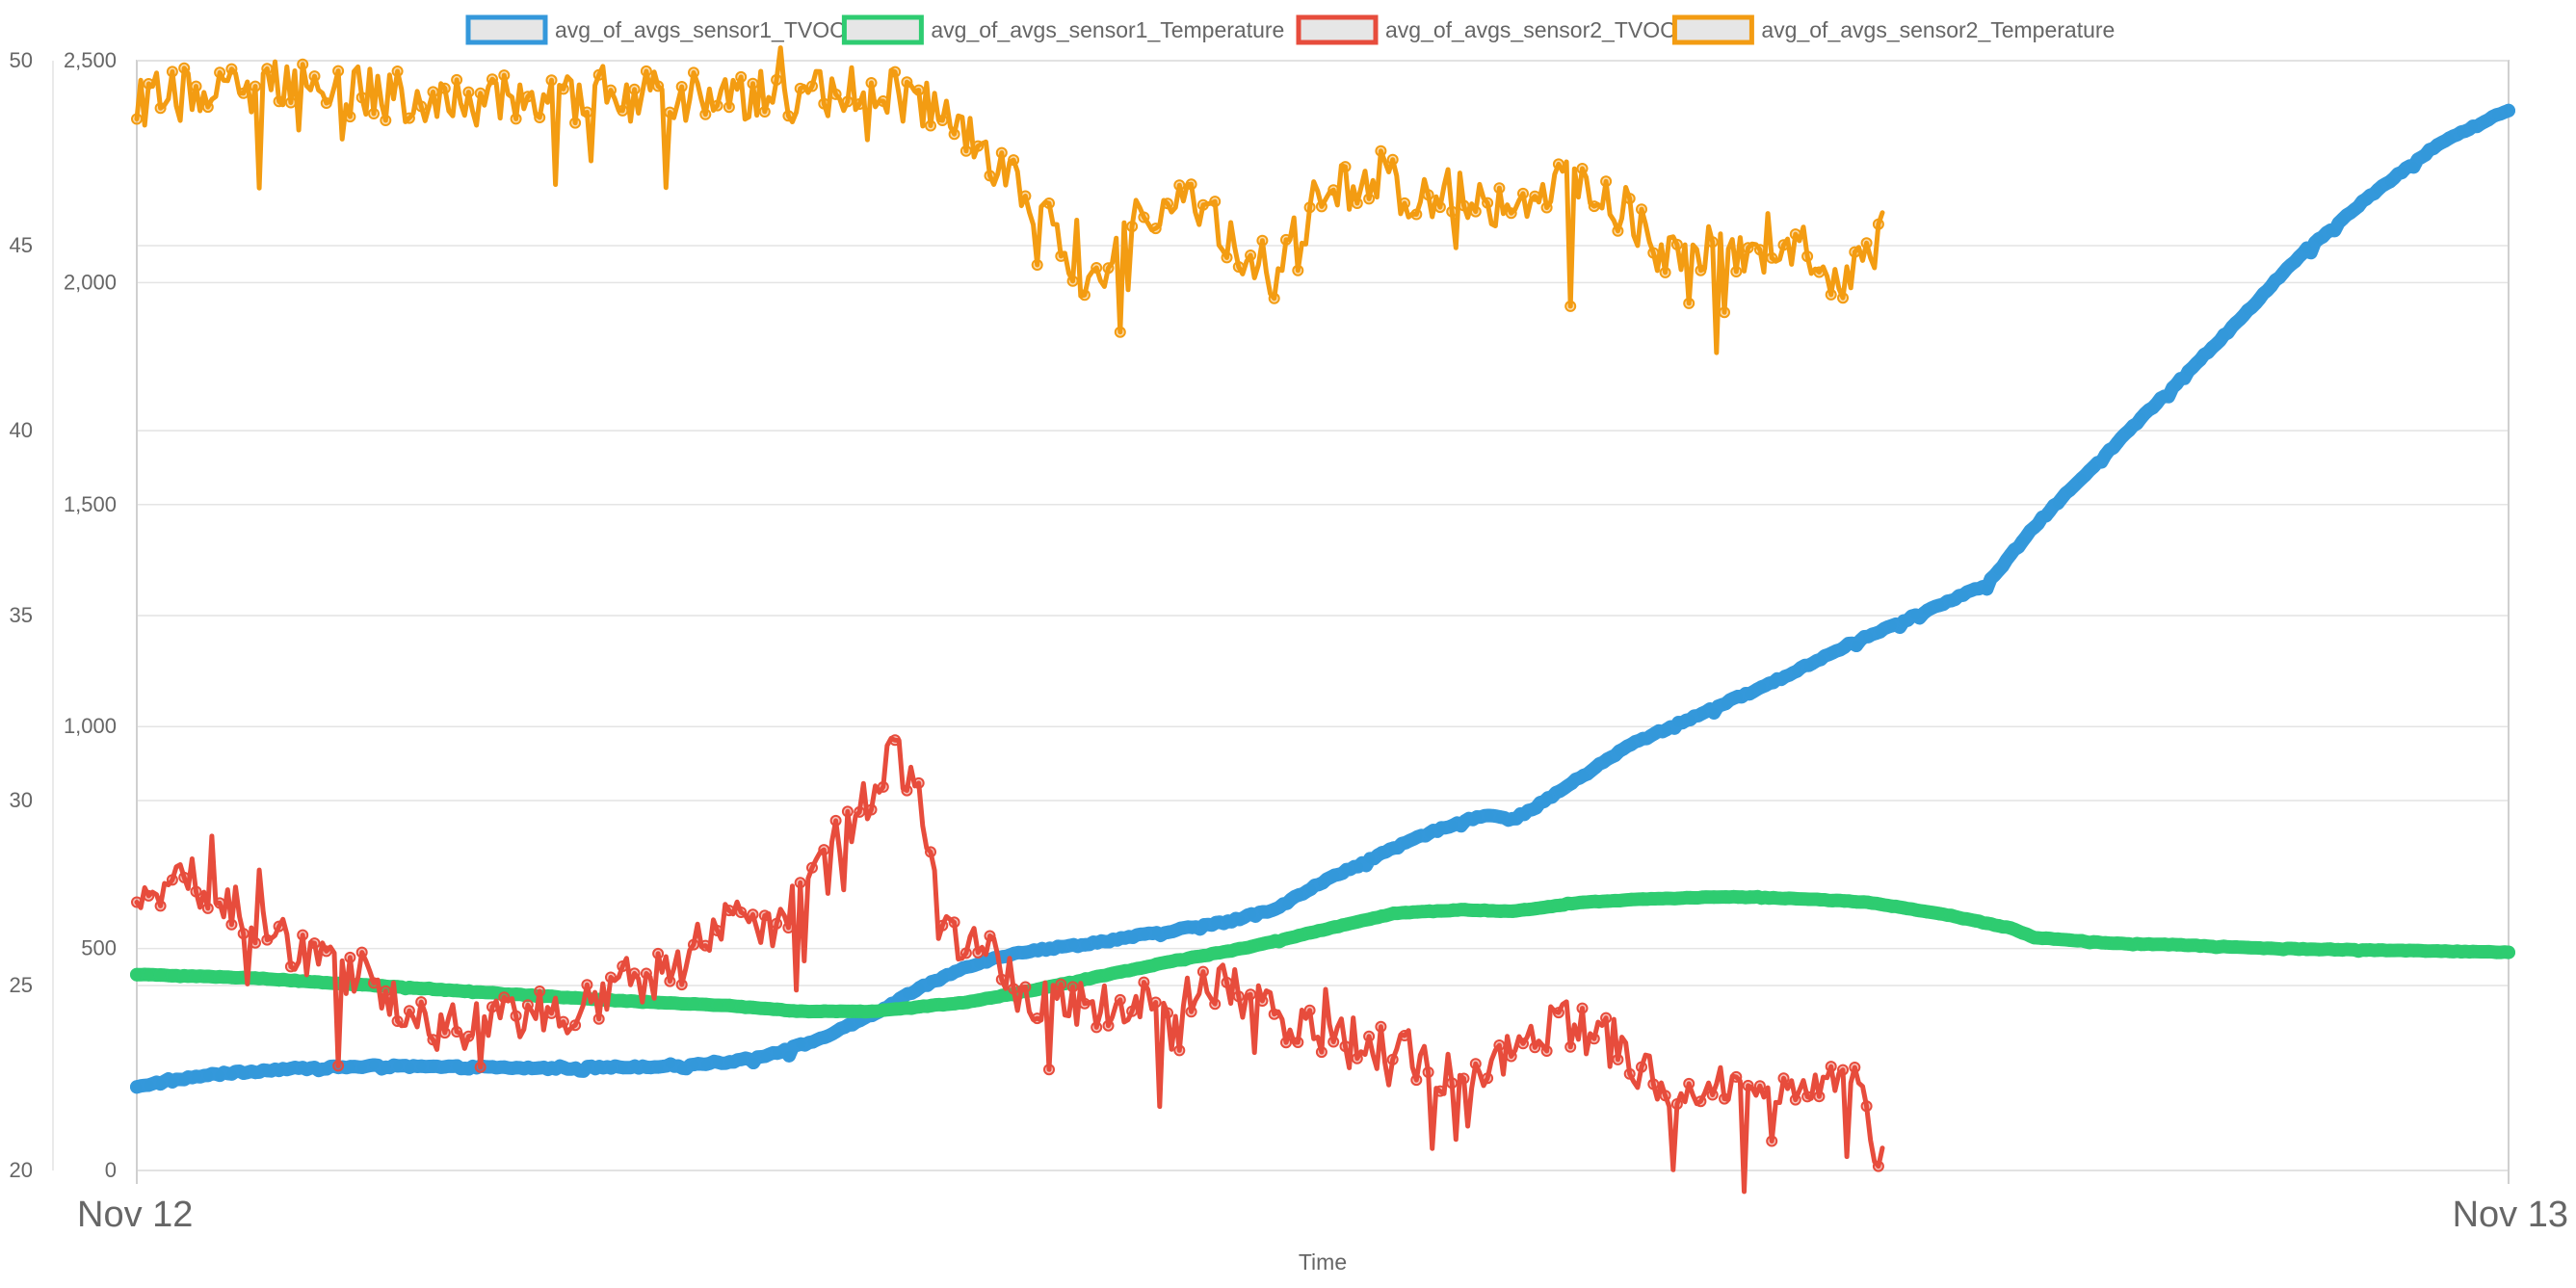  What do you see at coordinates (1062, 29) in the screenshot?
I see `legend-item-avg_of_avgs_sensor1_Temperature: avg_of_avgs_sensor1_Temperature` at bounding box center [1062, 29].